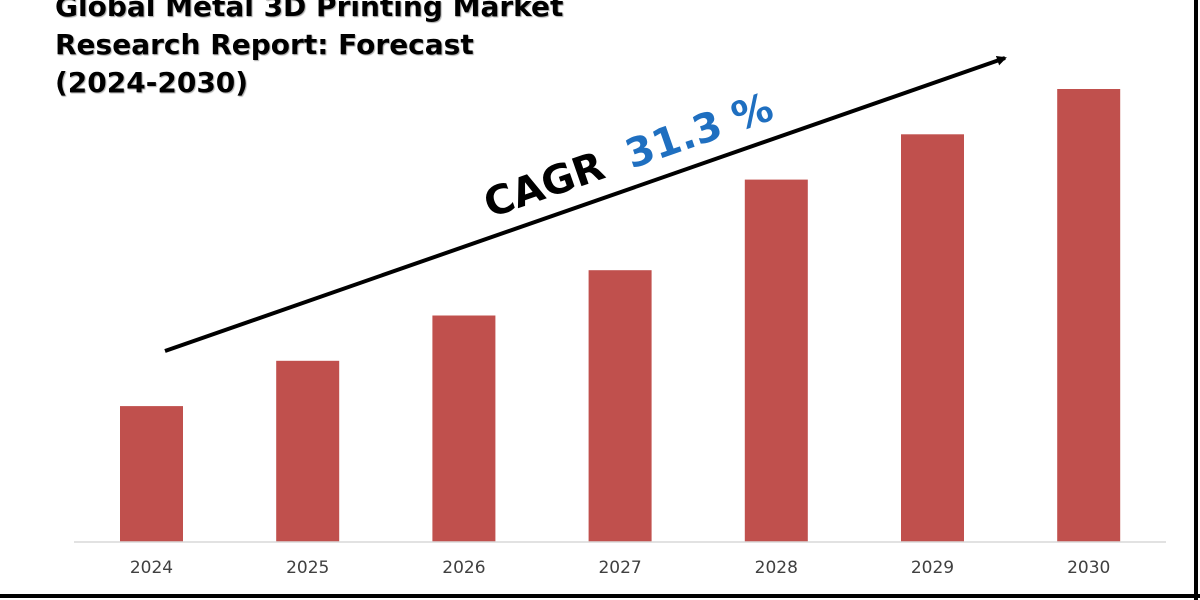 The image size is (1200, 600). What do you see at coordinates (308, 451) in the screenshot?
I see `bar-2025` at bounding box center [308, 451].